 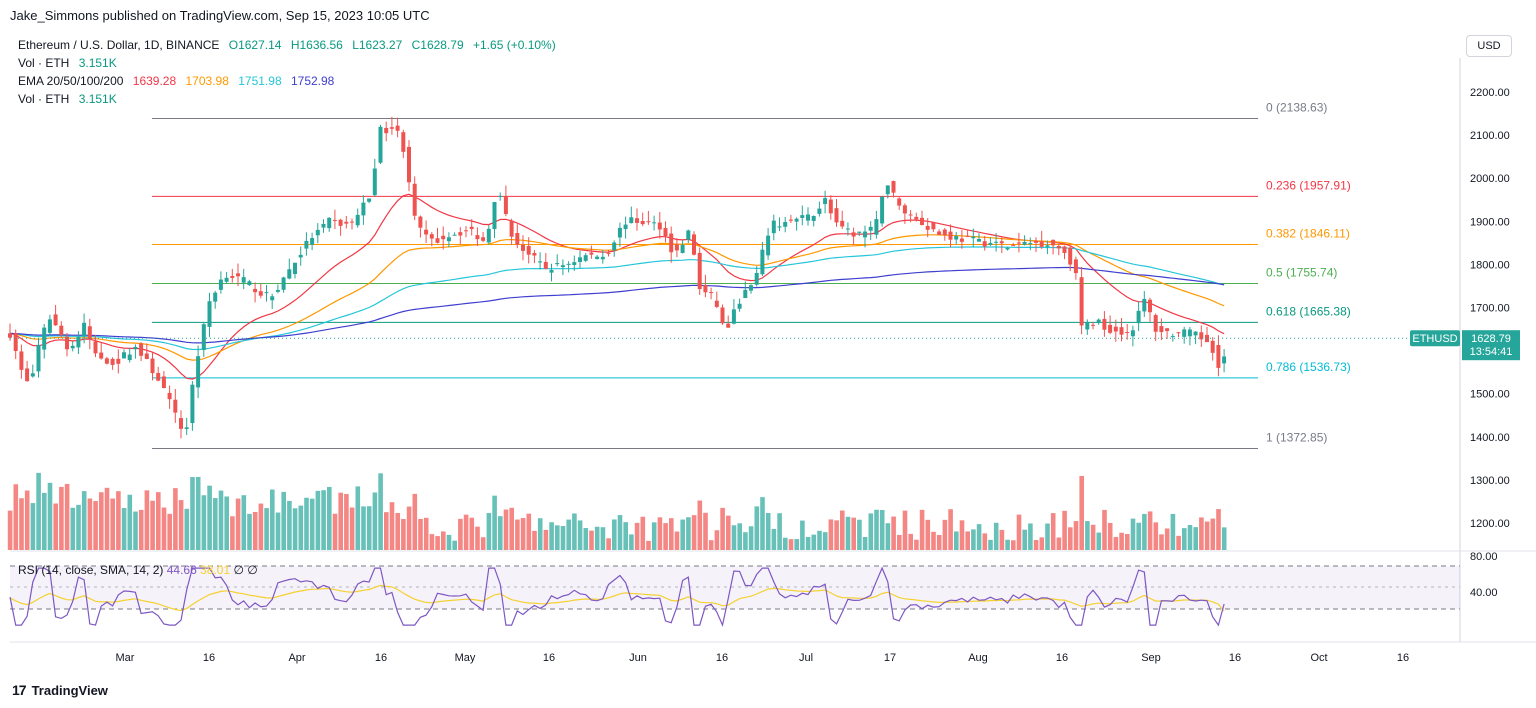 I want to click on price-tick-label: 1900.00, so click(x=1490, y=222).